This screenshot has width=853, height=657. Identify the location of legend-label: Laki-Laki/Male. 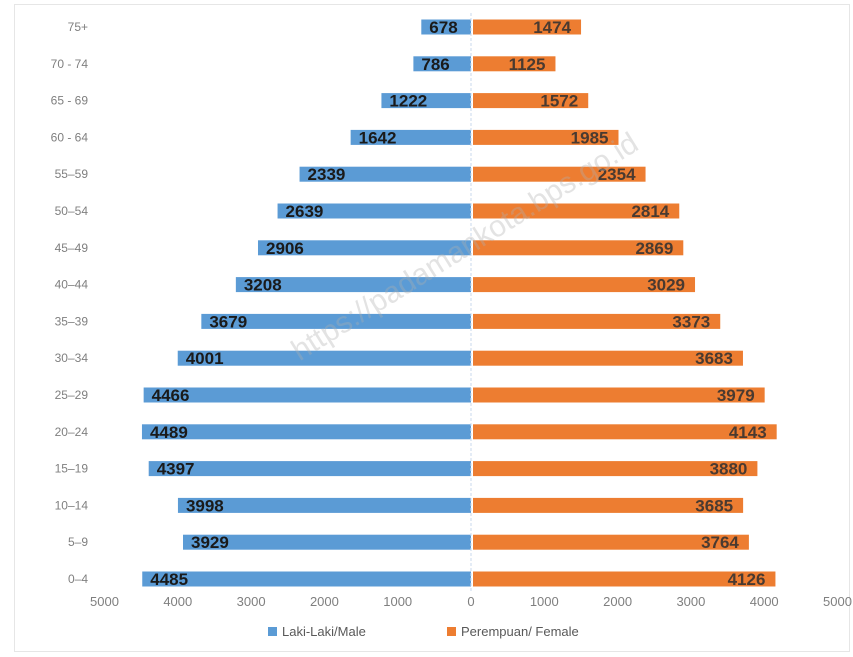
(324, 631).